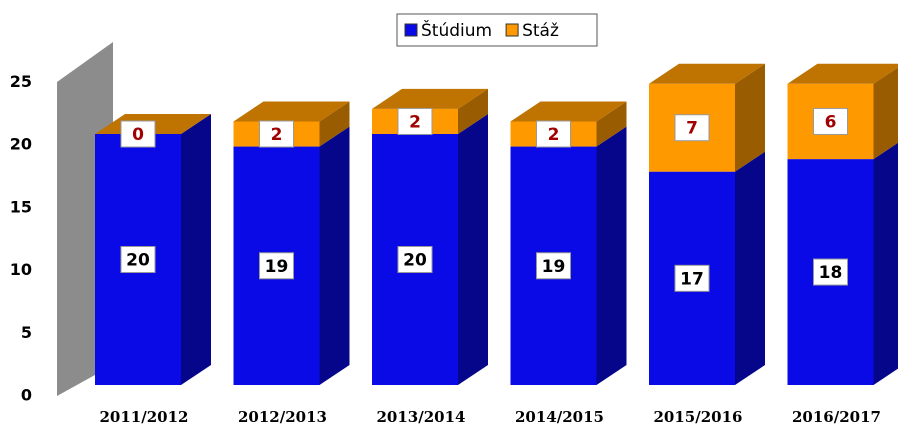 The height and width of the screenshot is (431, 898). Describe the element at coordinates (26, 332) in the screenshot. I see `y-tick-label: 5` at that location.